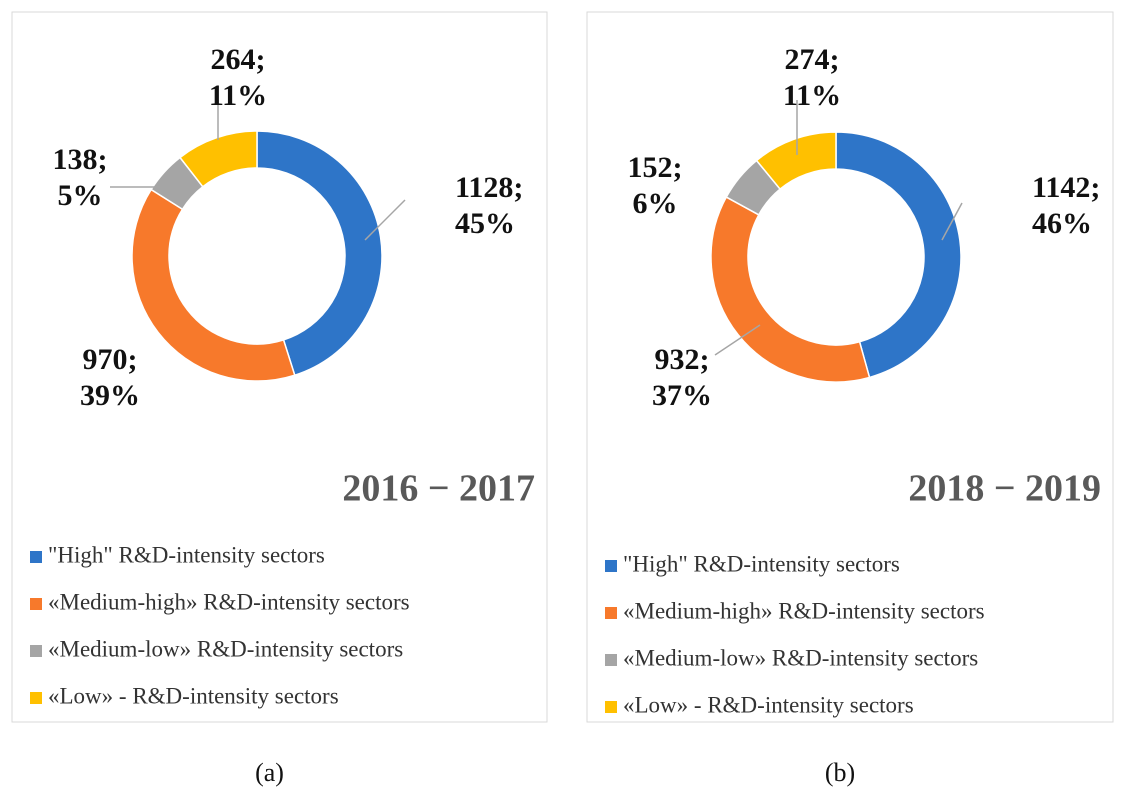  What do you see at coordinates (438, 489) in the screenshot?
I see `chart-title: 2016 − 2017` at bounding box center [438, 489].